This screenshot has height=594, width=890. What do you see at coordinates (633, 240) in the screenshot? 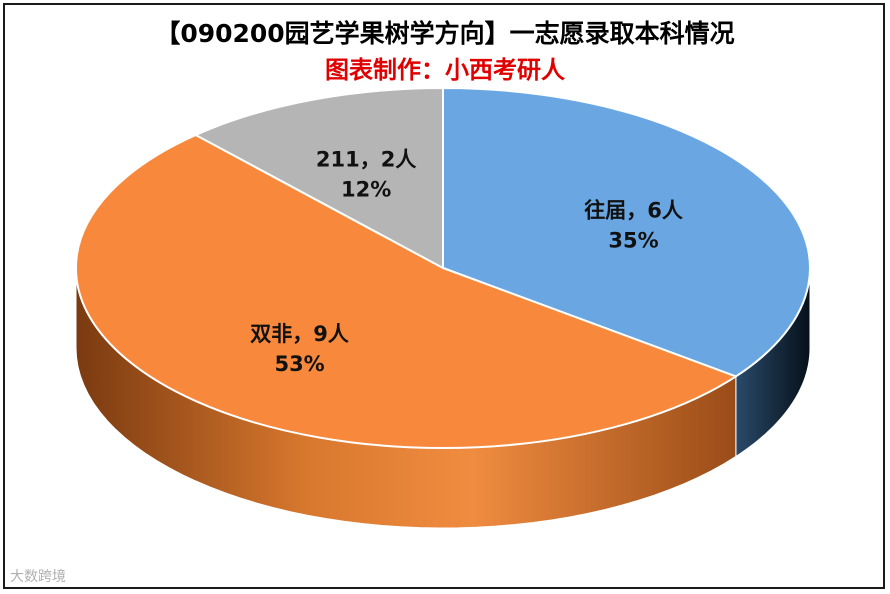
I see `percent-label-往届: 35%` at bounding box center [633, 240].